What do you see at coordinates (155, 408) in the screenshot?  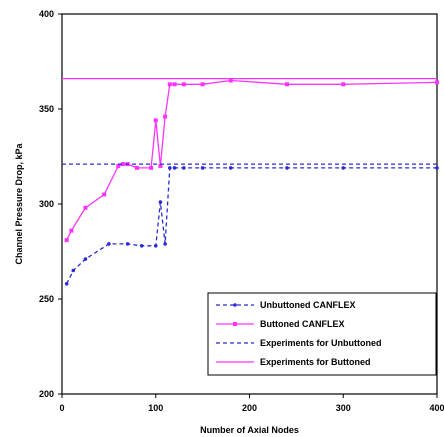 I see `x-tick-label: 100` at bounding box center [155, 408].